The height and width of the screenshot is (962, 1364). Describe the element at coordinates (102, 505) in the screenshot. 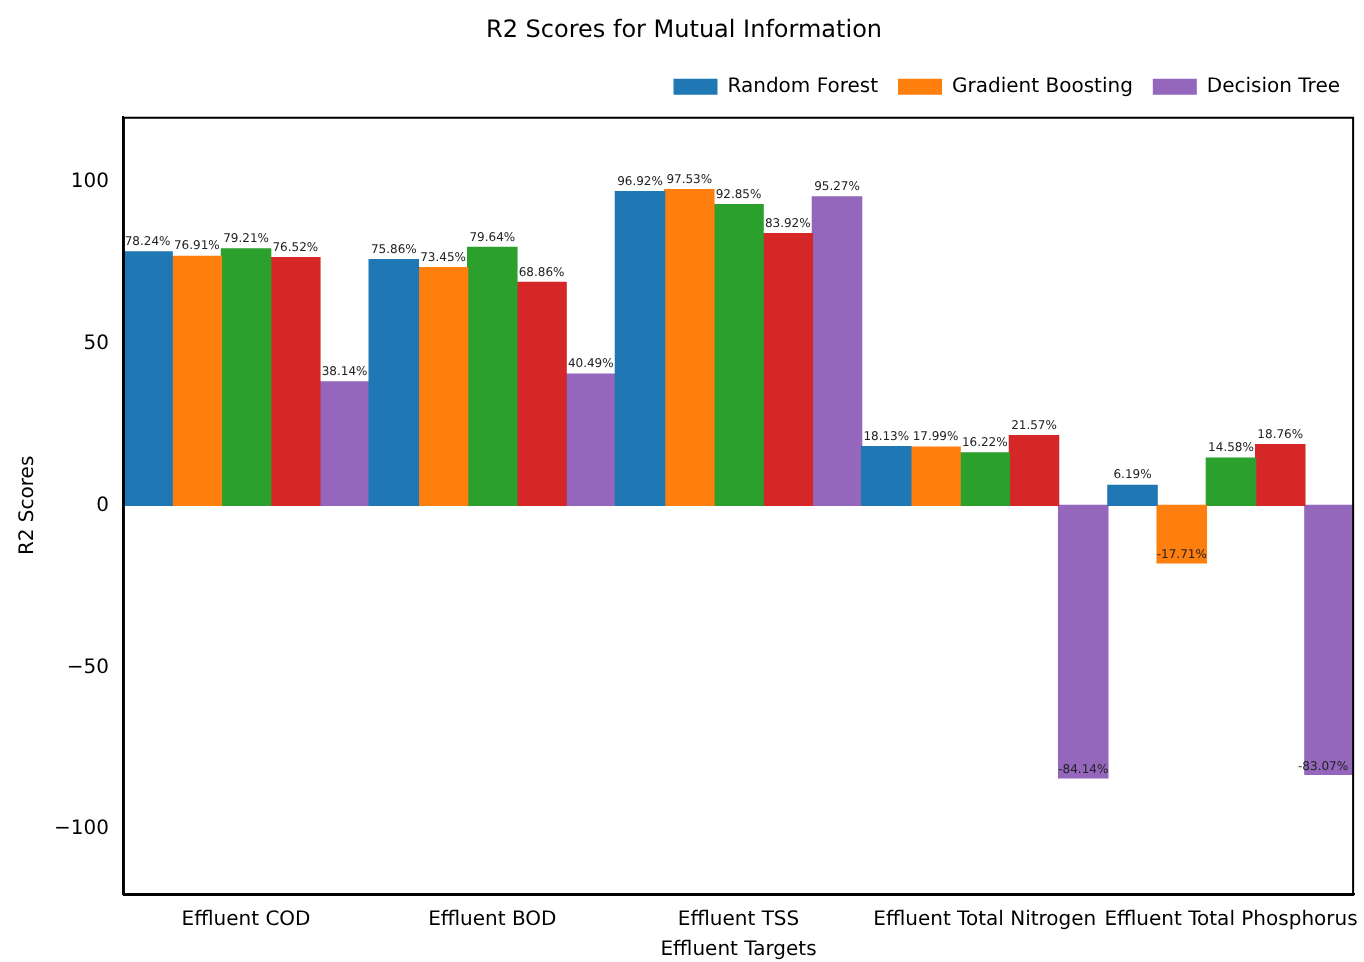

I see `y-tick-label: 0` at that location.